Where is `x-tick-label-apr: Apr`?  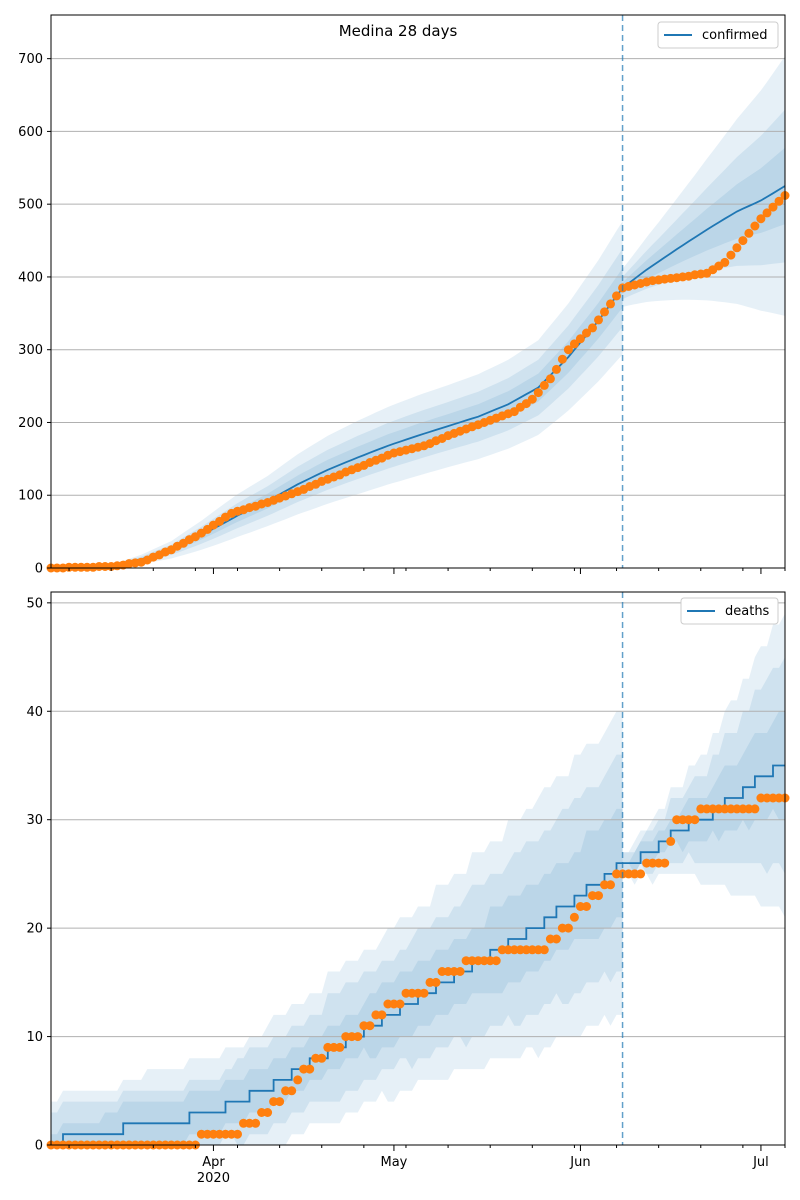
x-tick-label-apr: Apr is located at coordinates (213, 1162).